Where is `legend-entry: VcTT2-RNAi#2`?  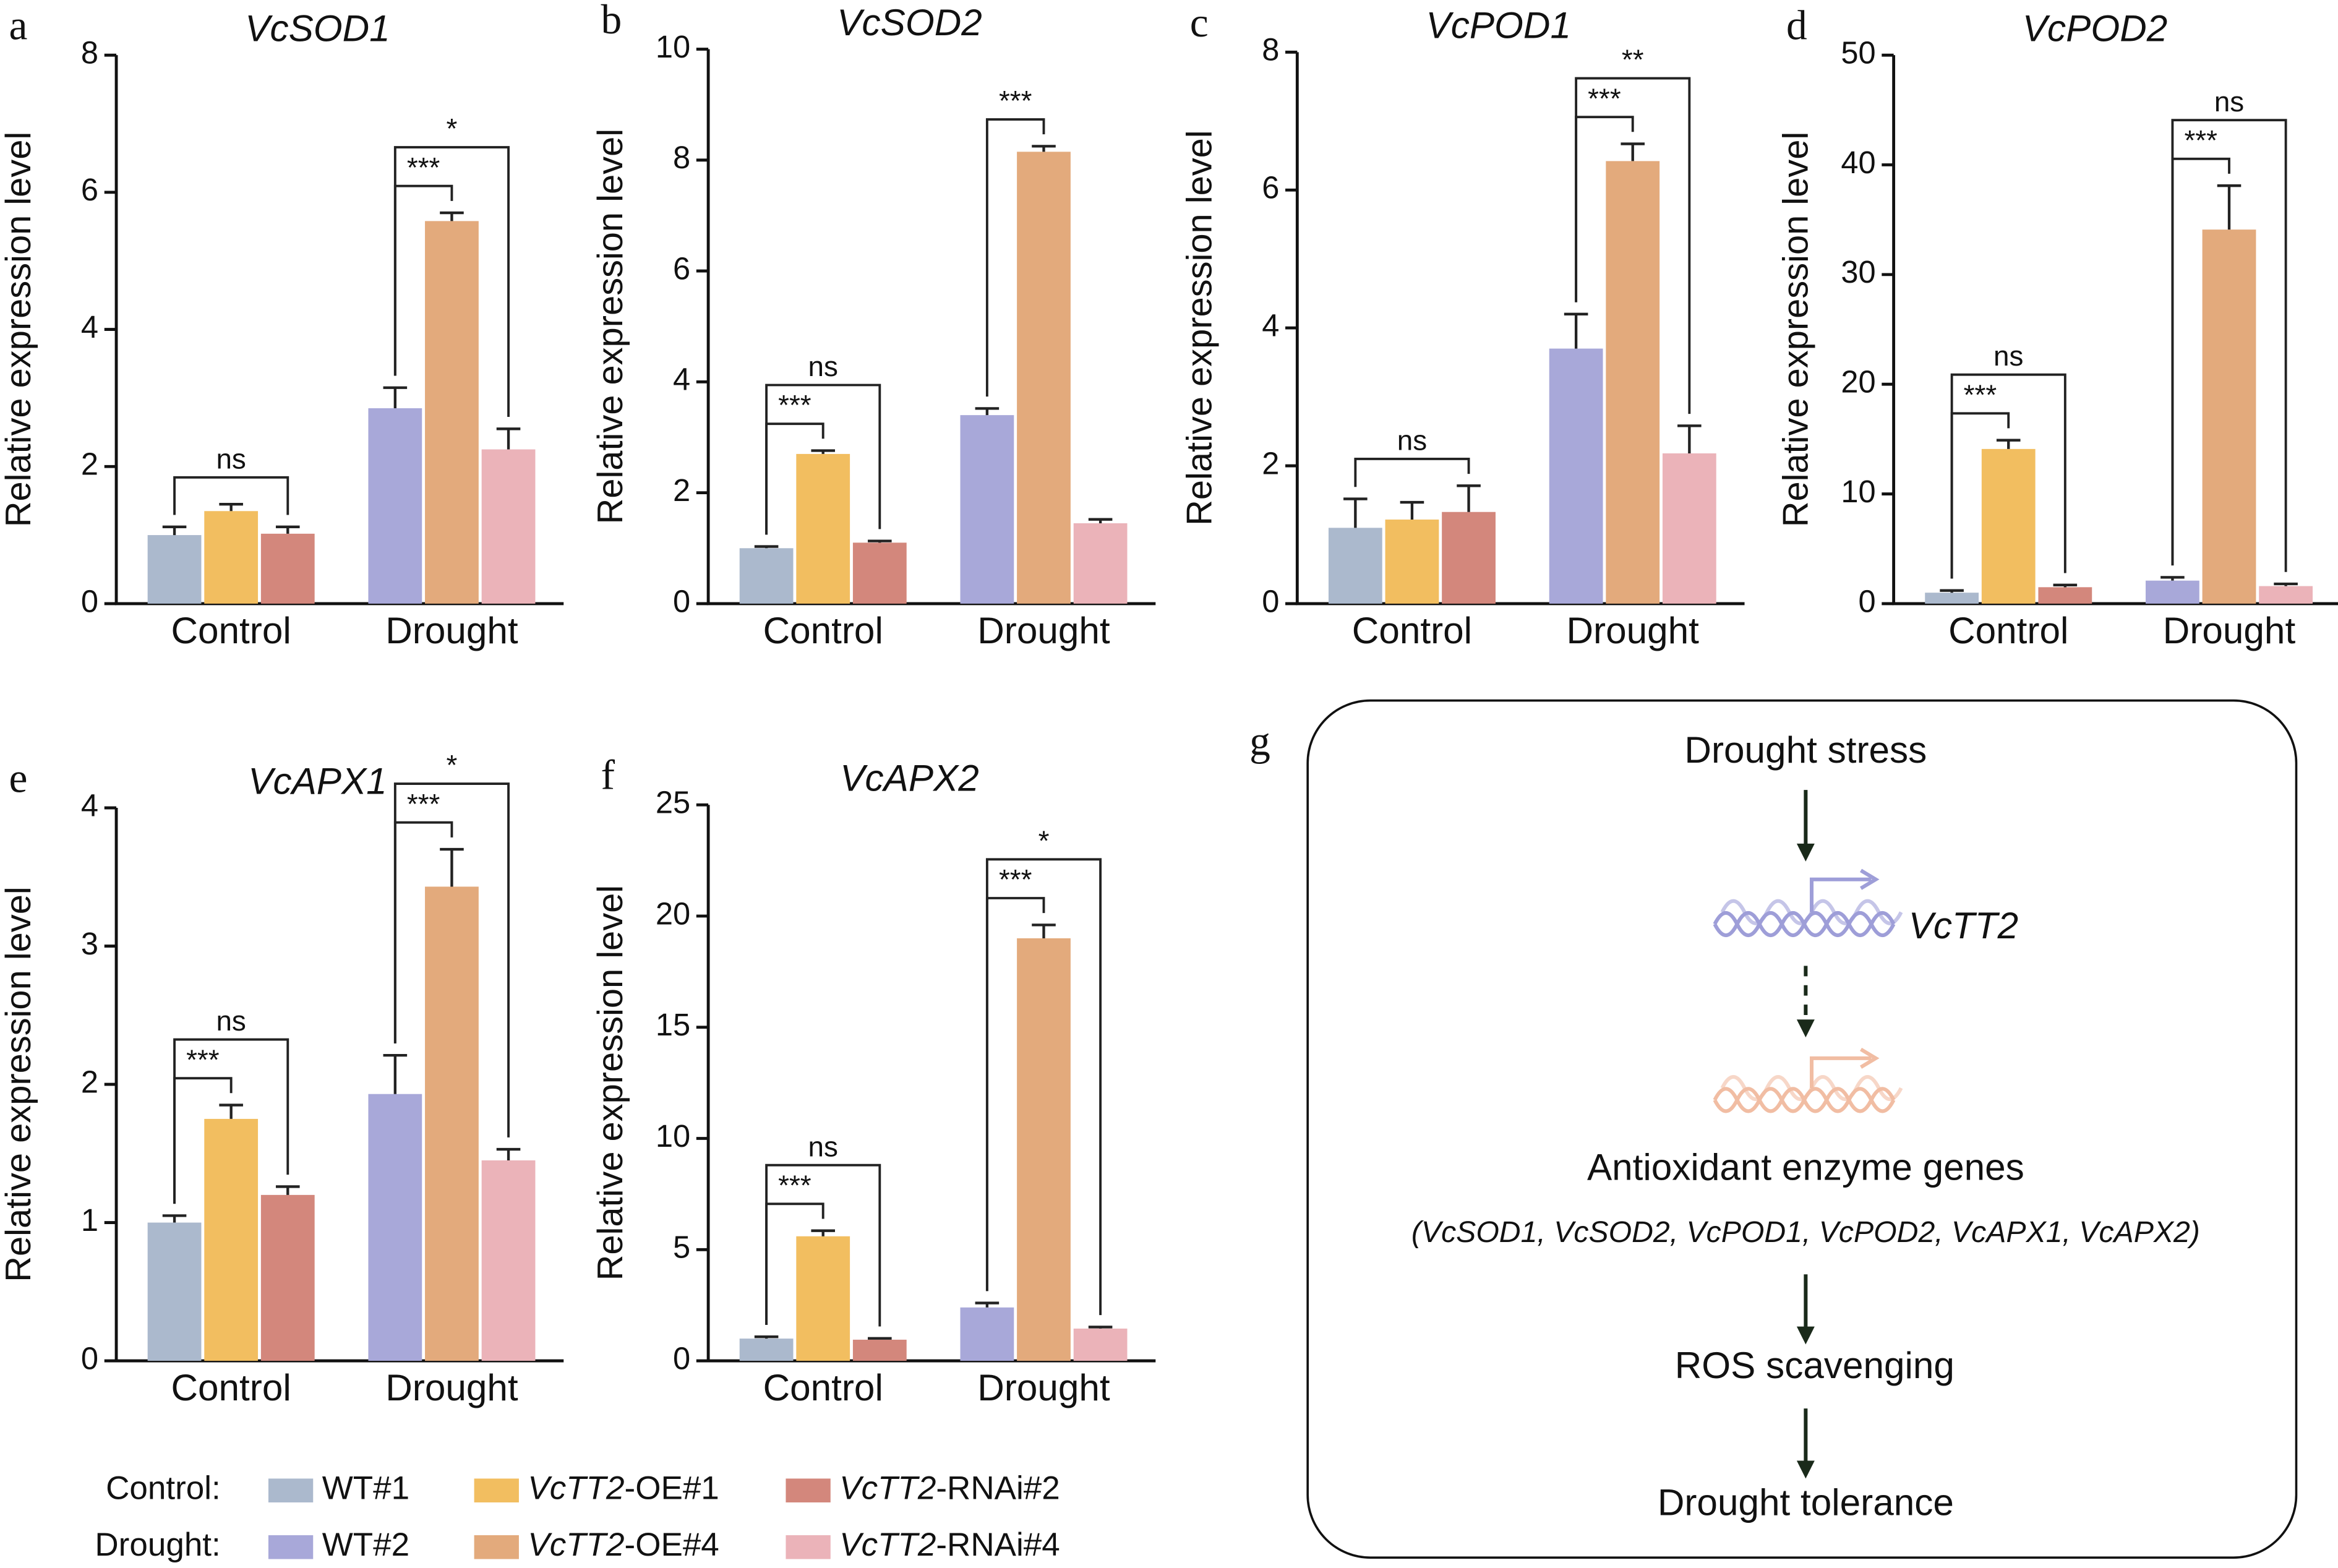
legend-entry: VcTT2-RNAi#2 is located at coordinates (949, 1489).